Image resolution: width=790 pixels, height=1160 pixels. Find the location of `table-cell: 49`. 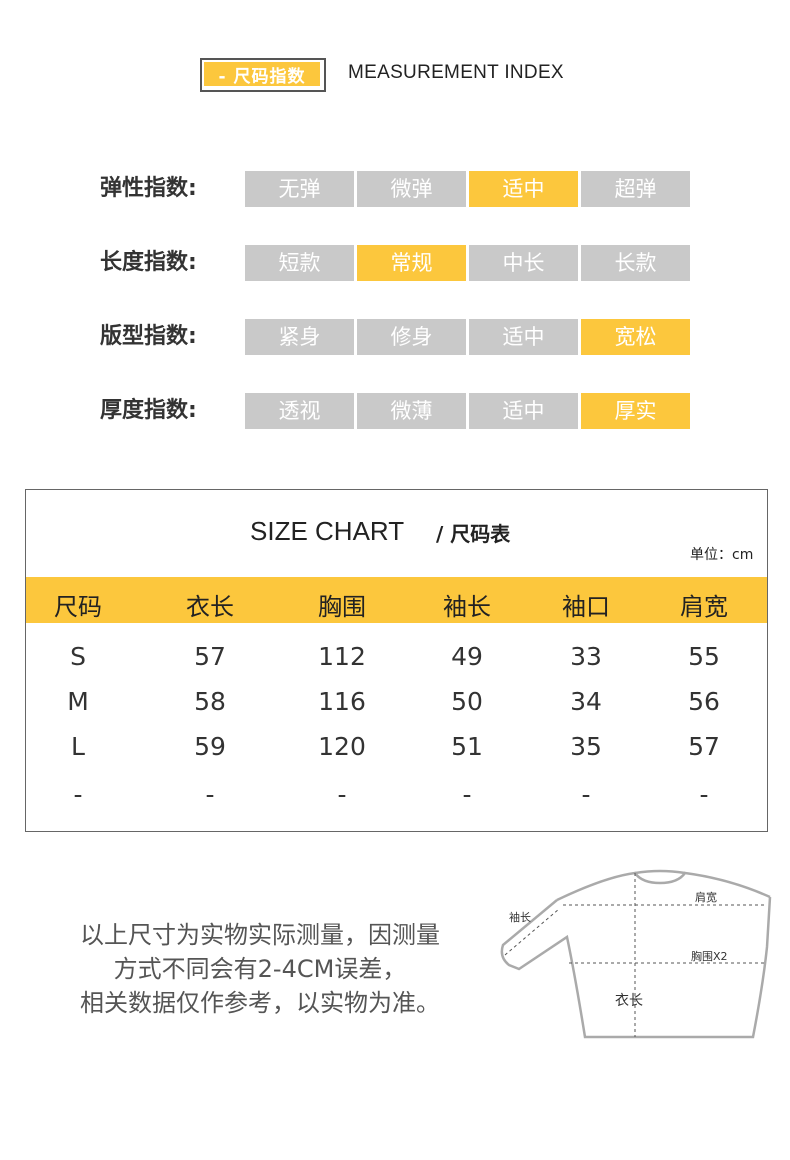

table-cell: 49 is located at coordinates (467, 656).